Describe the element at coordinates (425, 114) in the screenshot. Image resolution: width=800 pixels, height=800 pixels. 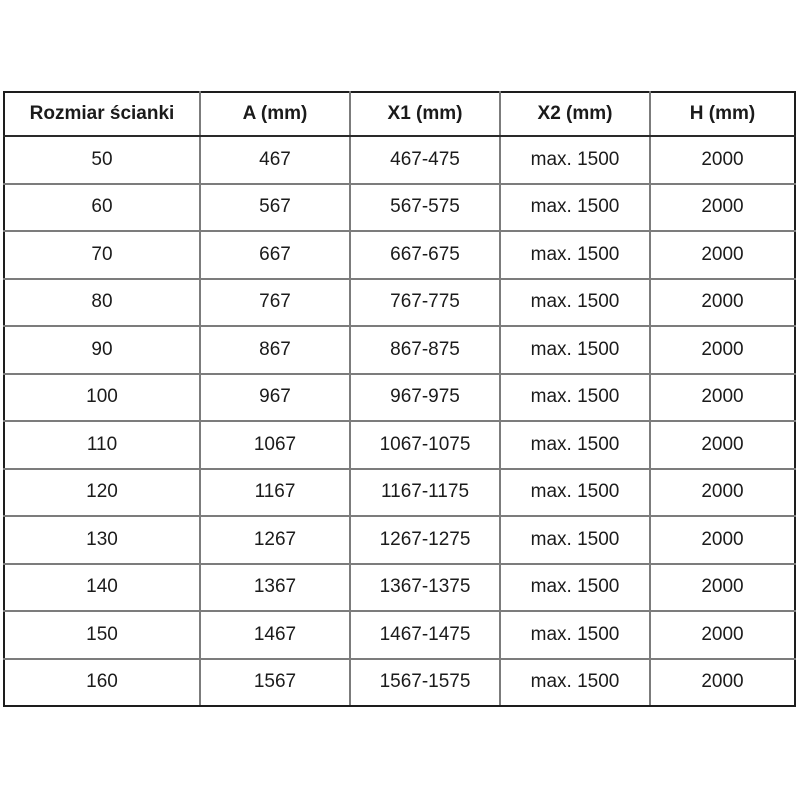
I see `column-header-x1: X1 (mm)` at that location.